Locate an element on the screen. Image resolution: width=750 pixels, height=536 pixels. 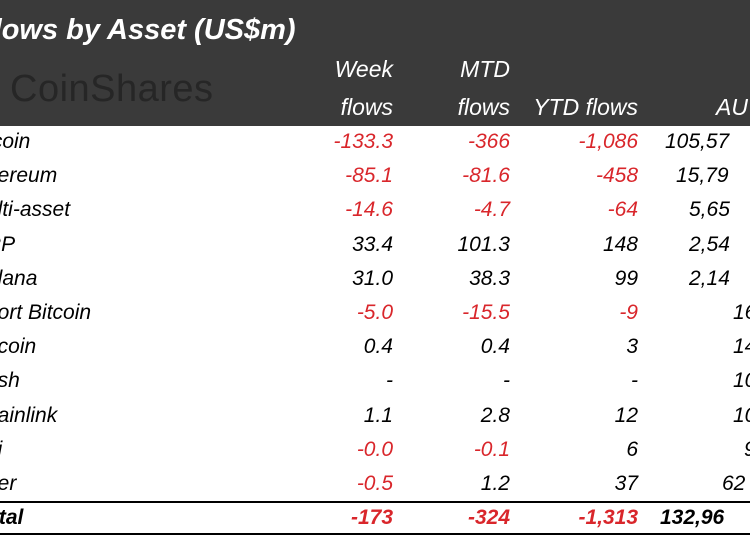
mtd-flows-cell: -15.5 is located at coordinates (486, 312).